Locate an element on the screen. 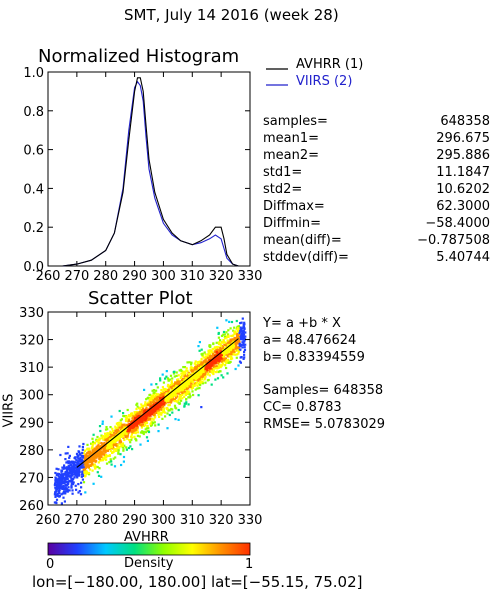 The image size is (500, 600). scatter-ylabel: VIIRS is located at coordinates (9, 410).